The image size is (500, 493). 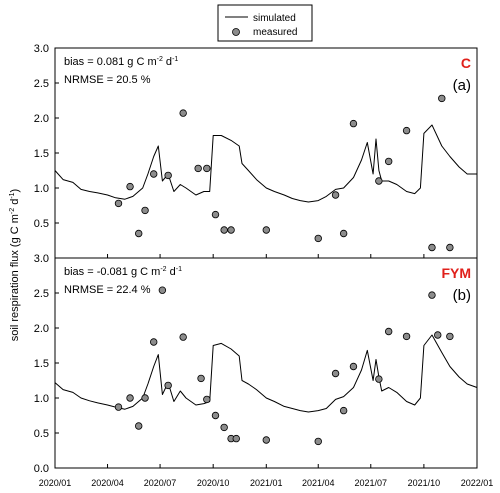 I want to click on panel-1-bias-exp2: -1, so click(x=179, y=269).